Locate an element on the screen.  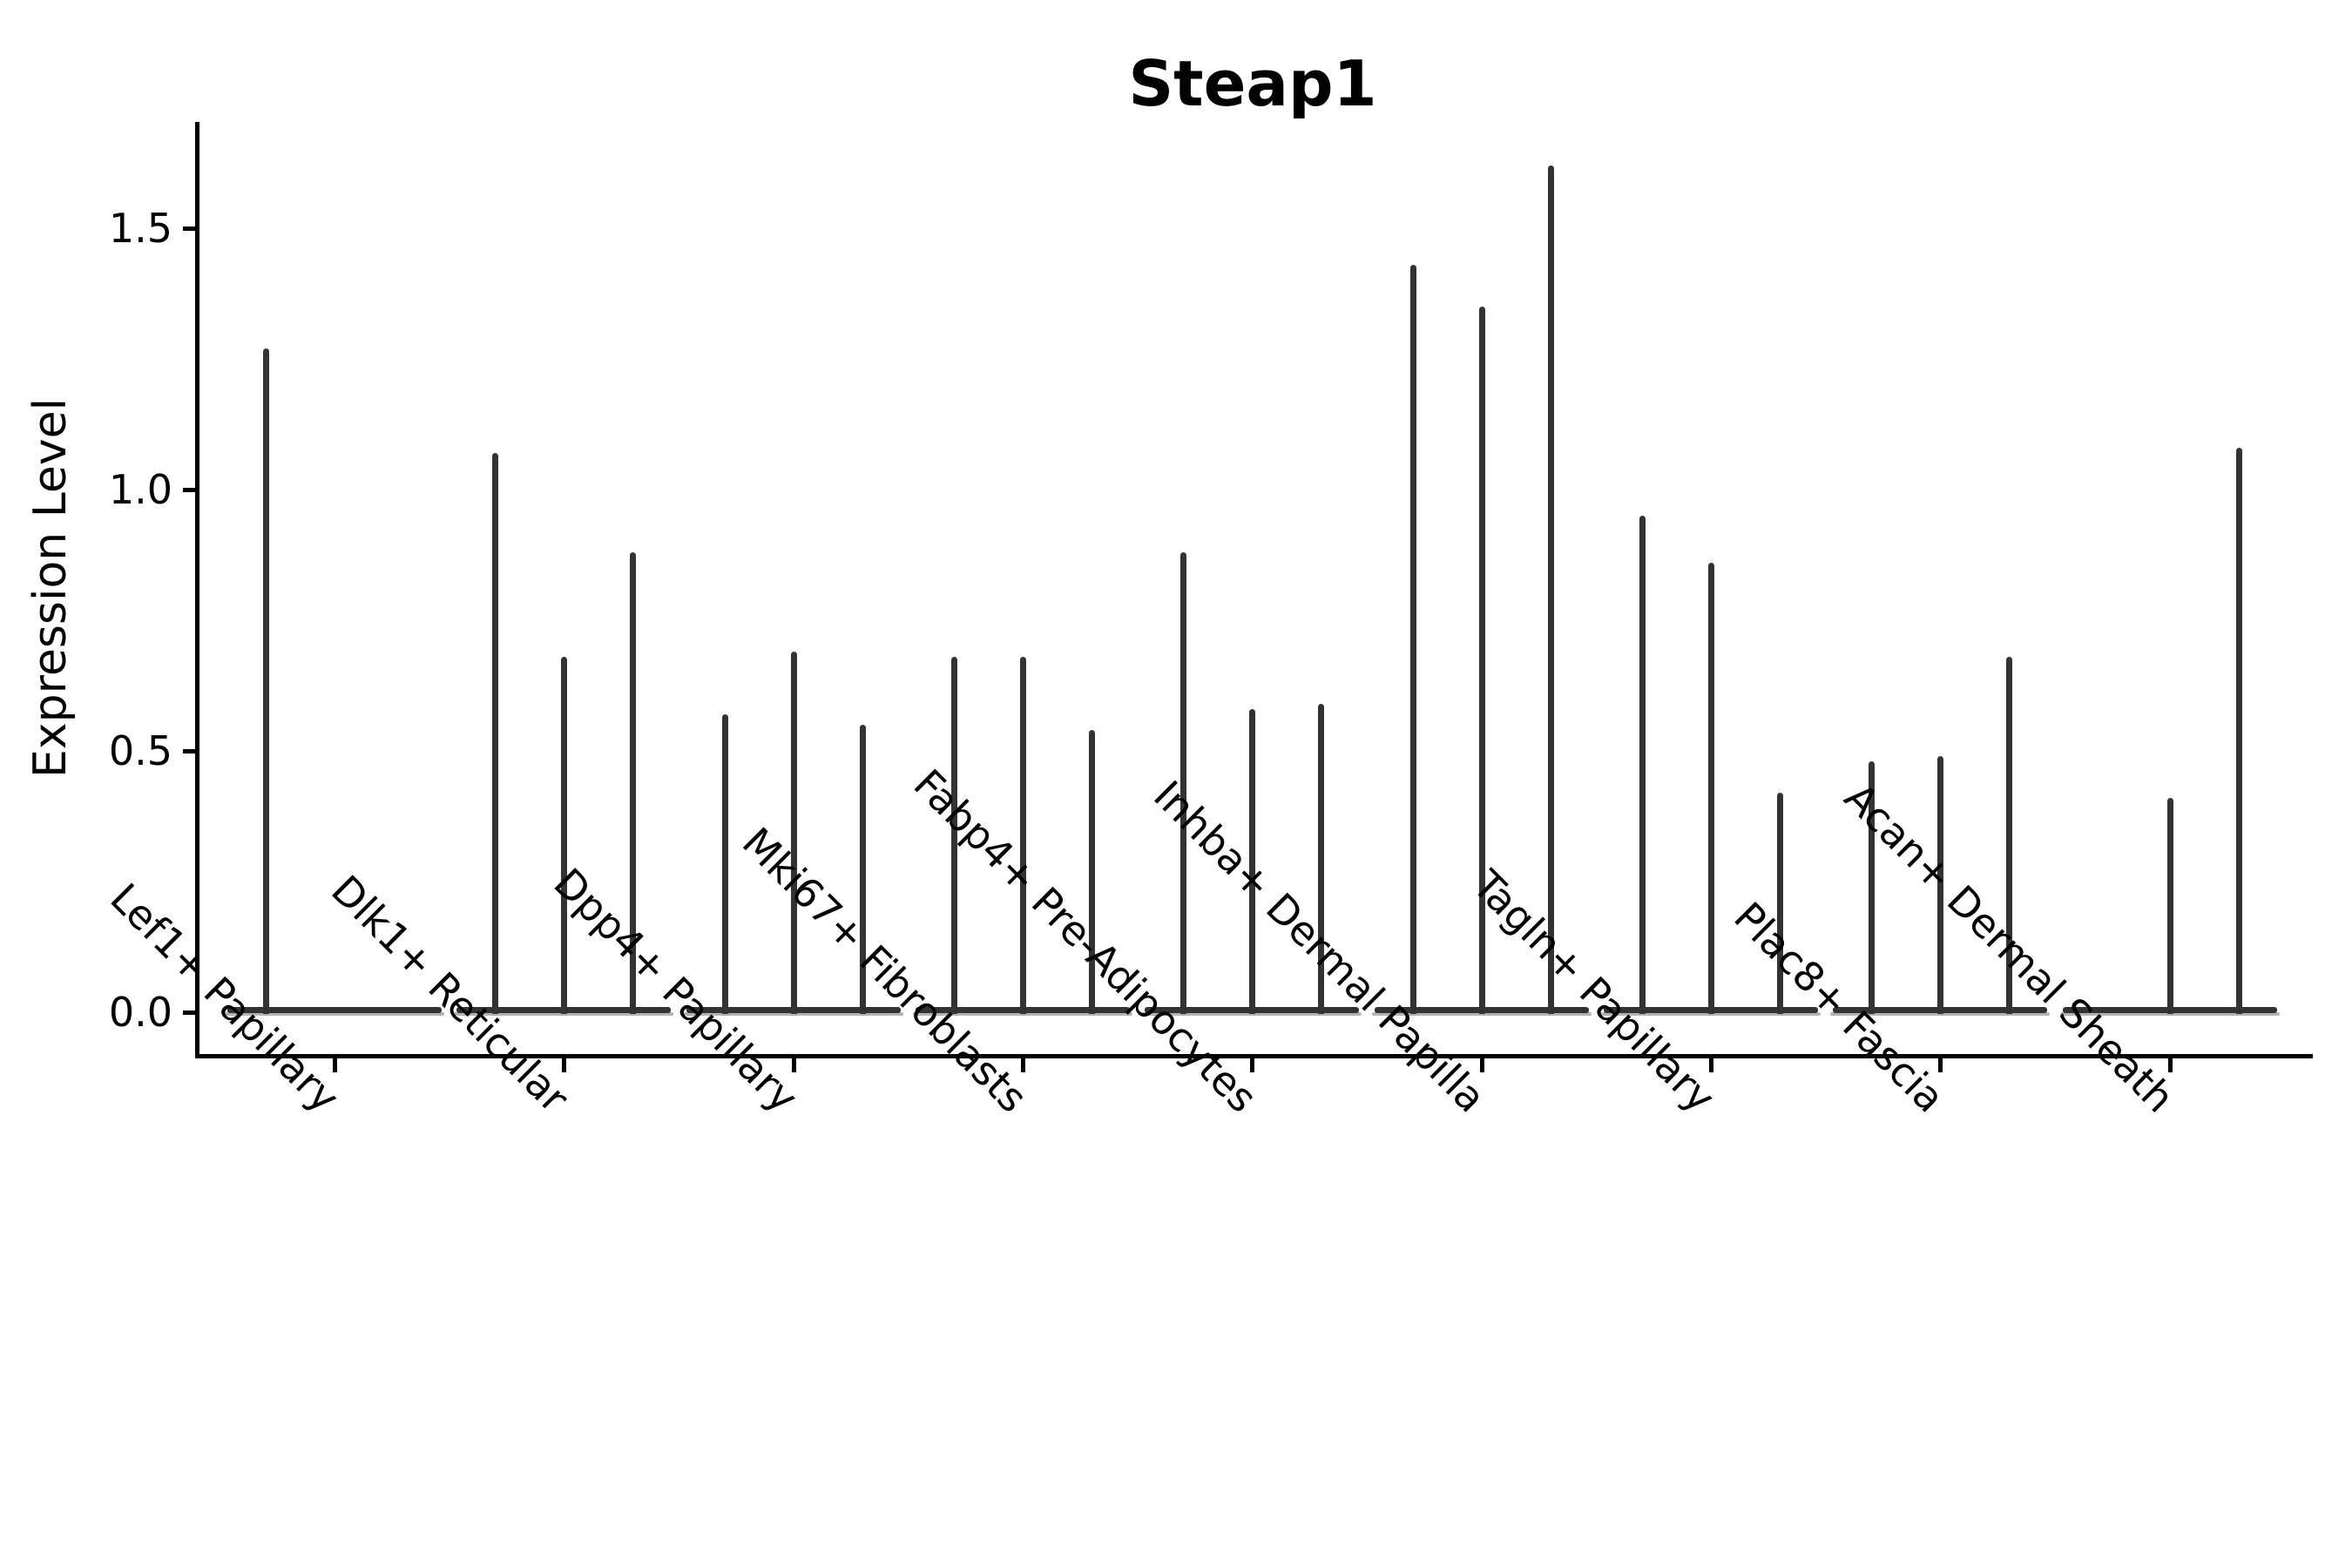
y-tick-label: 0.0 is located at coordinates (140, 1013).